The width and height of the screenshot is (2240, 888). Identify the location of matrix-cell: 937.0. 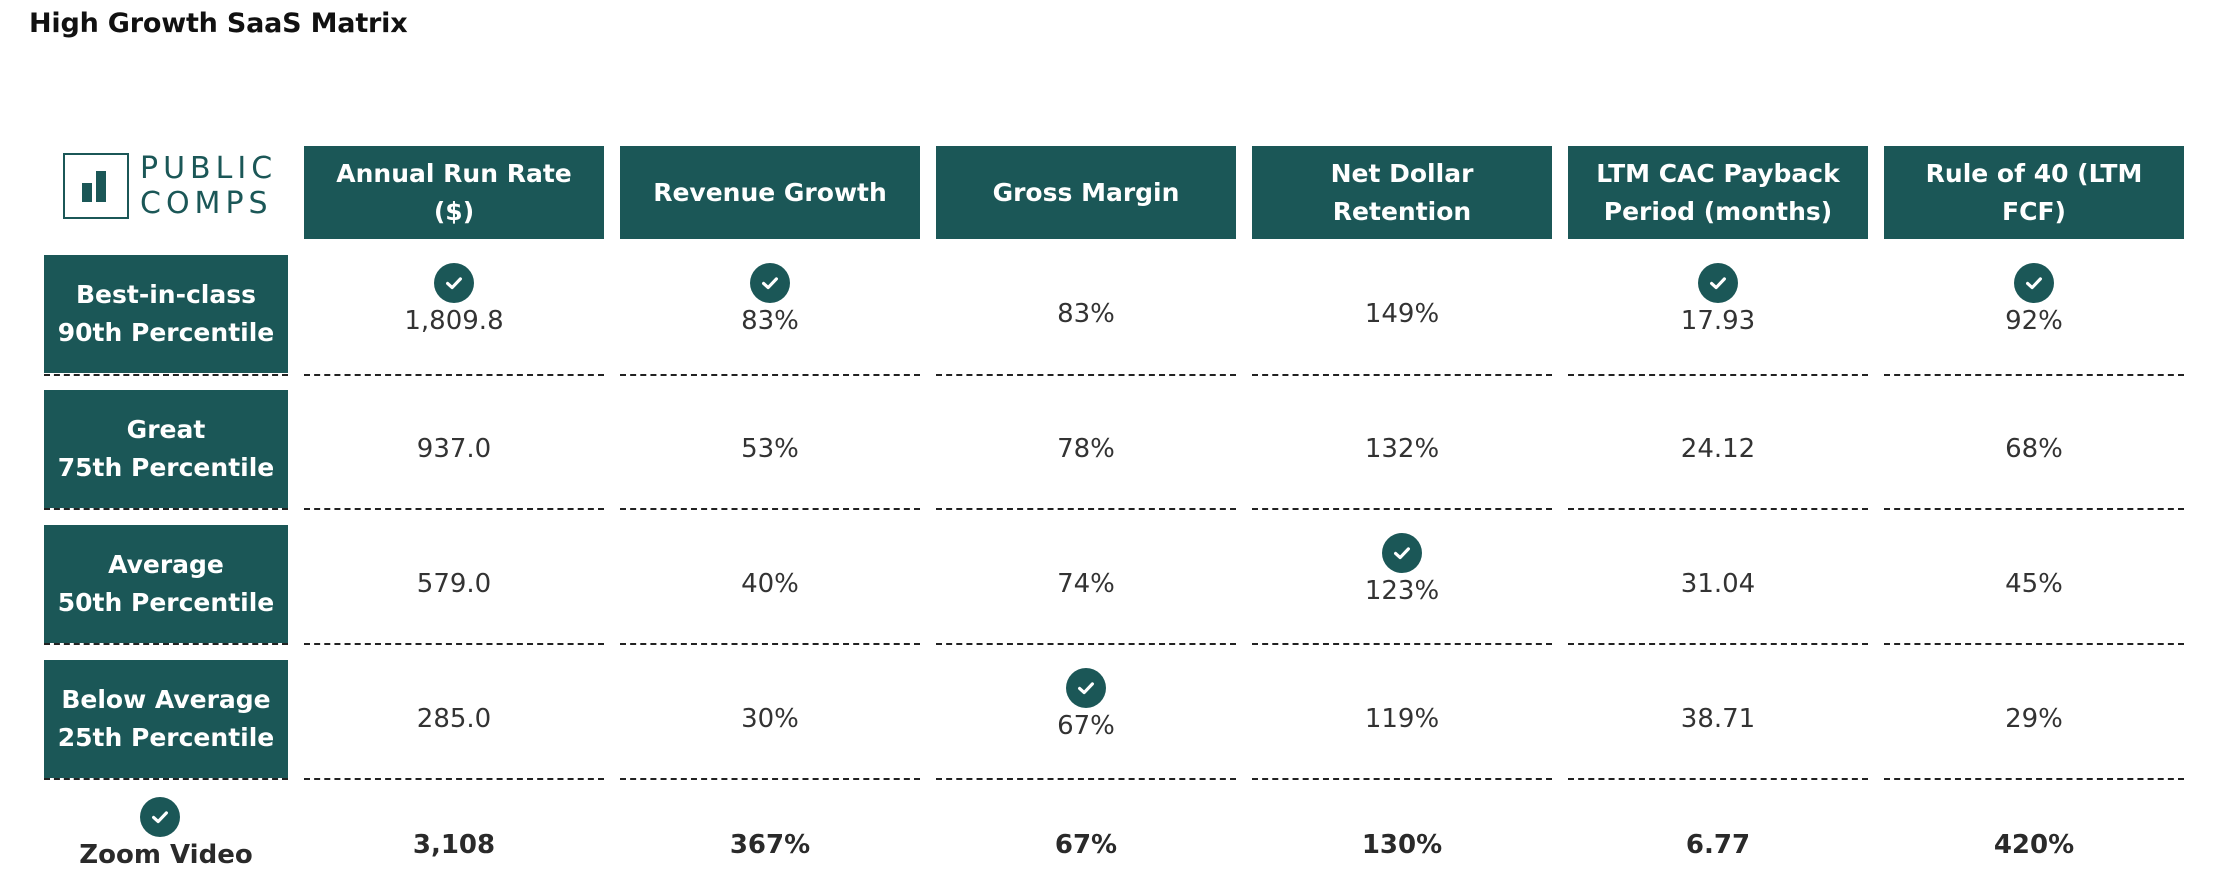
(454, 449).